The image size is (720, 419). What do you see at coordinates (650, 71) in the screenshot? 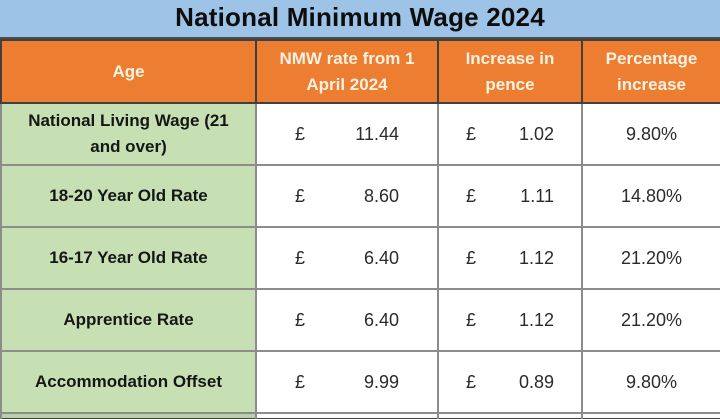
I see `column-header-percentage: Percentage increase` at bounding box center [650, 71].